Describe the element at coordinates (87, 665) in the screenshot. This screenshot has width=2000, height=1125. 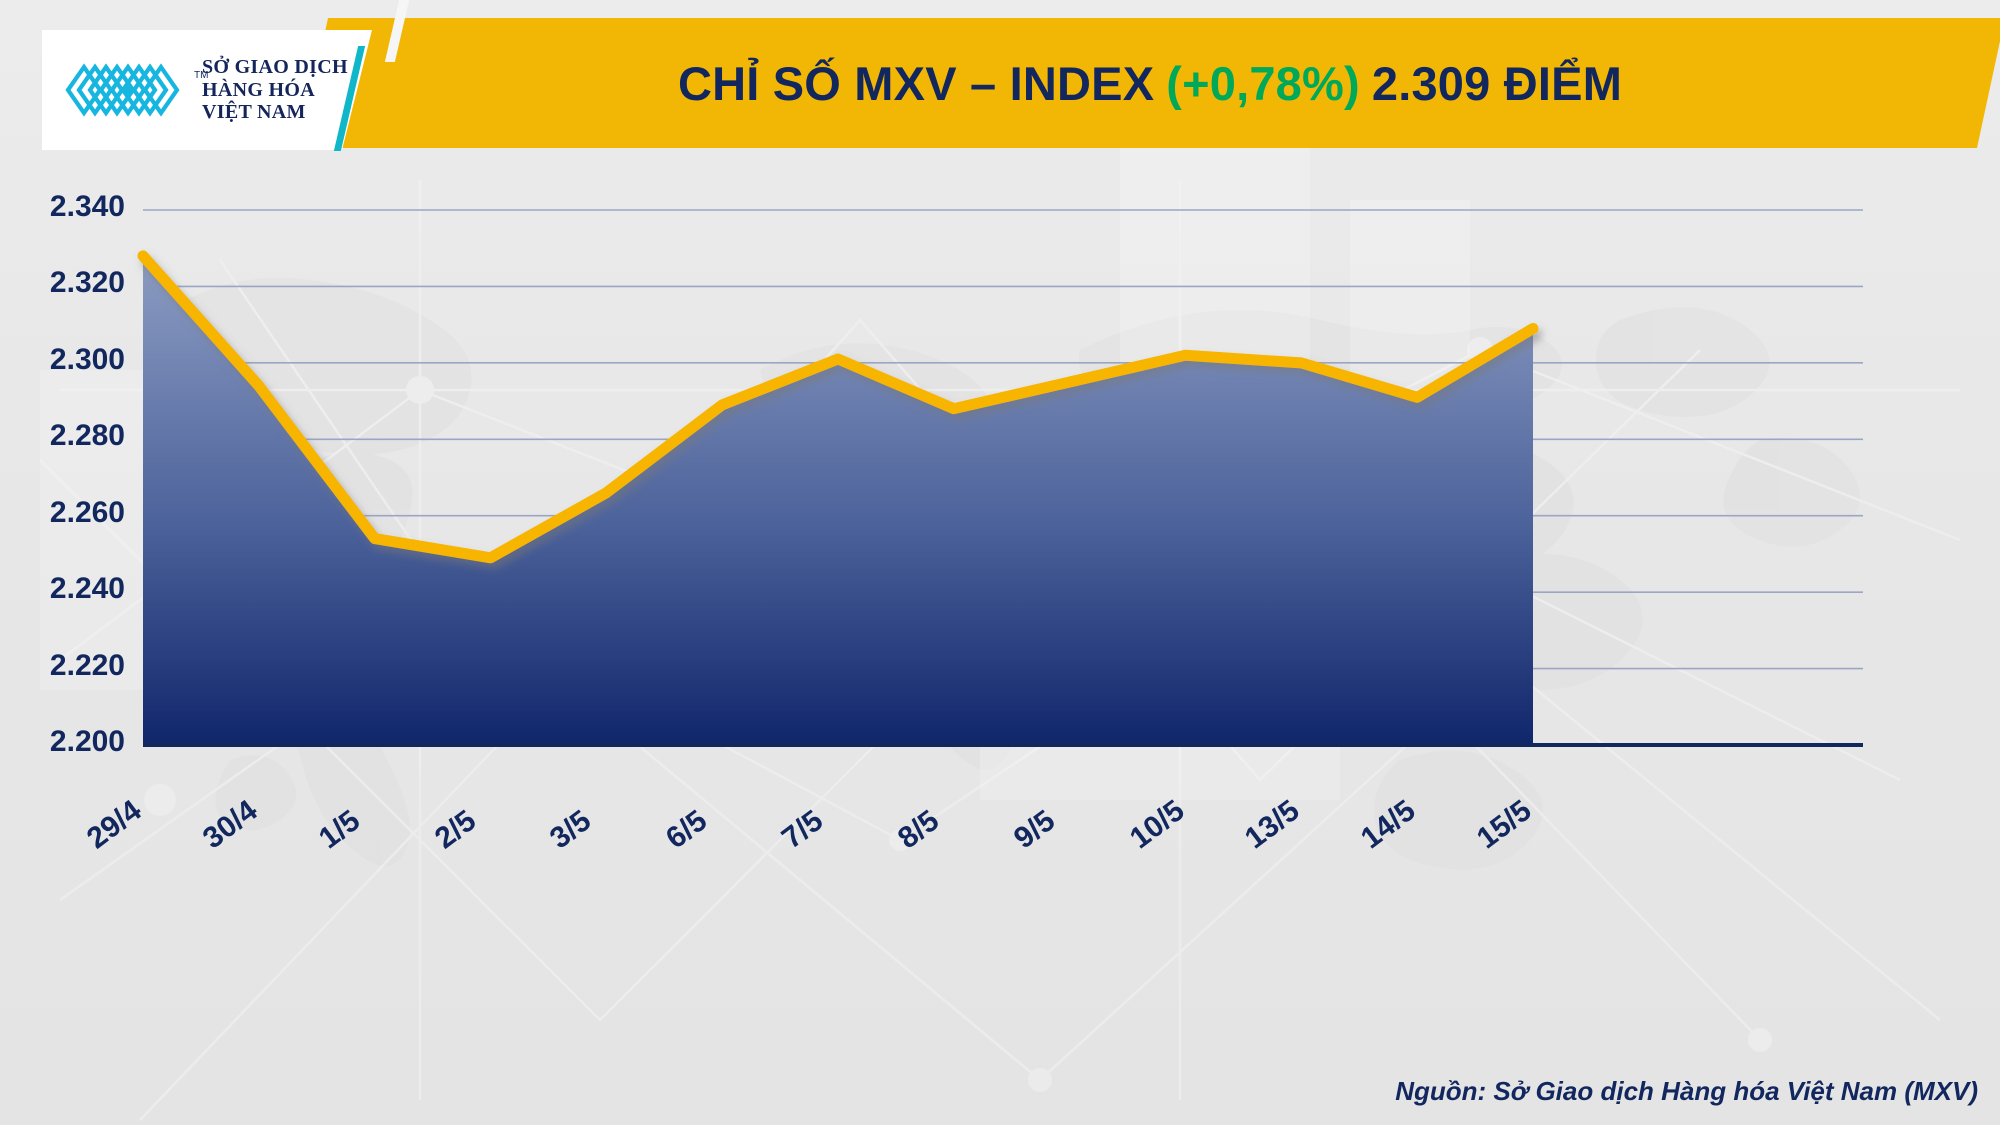
I see `y-axis-tick-label: 2.220` at that location.